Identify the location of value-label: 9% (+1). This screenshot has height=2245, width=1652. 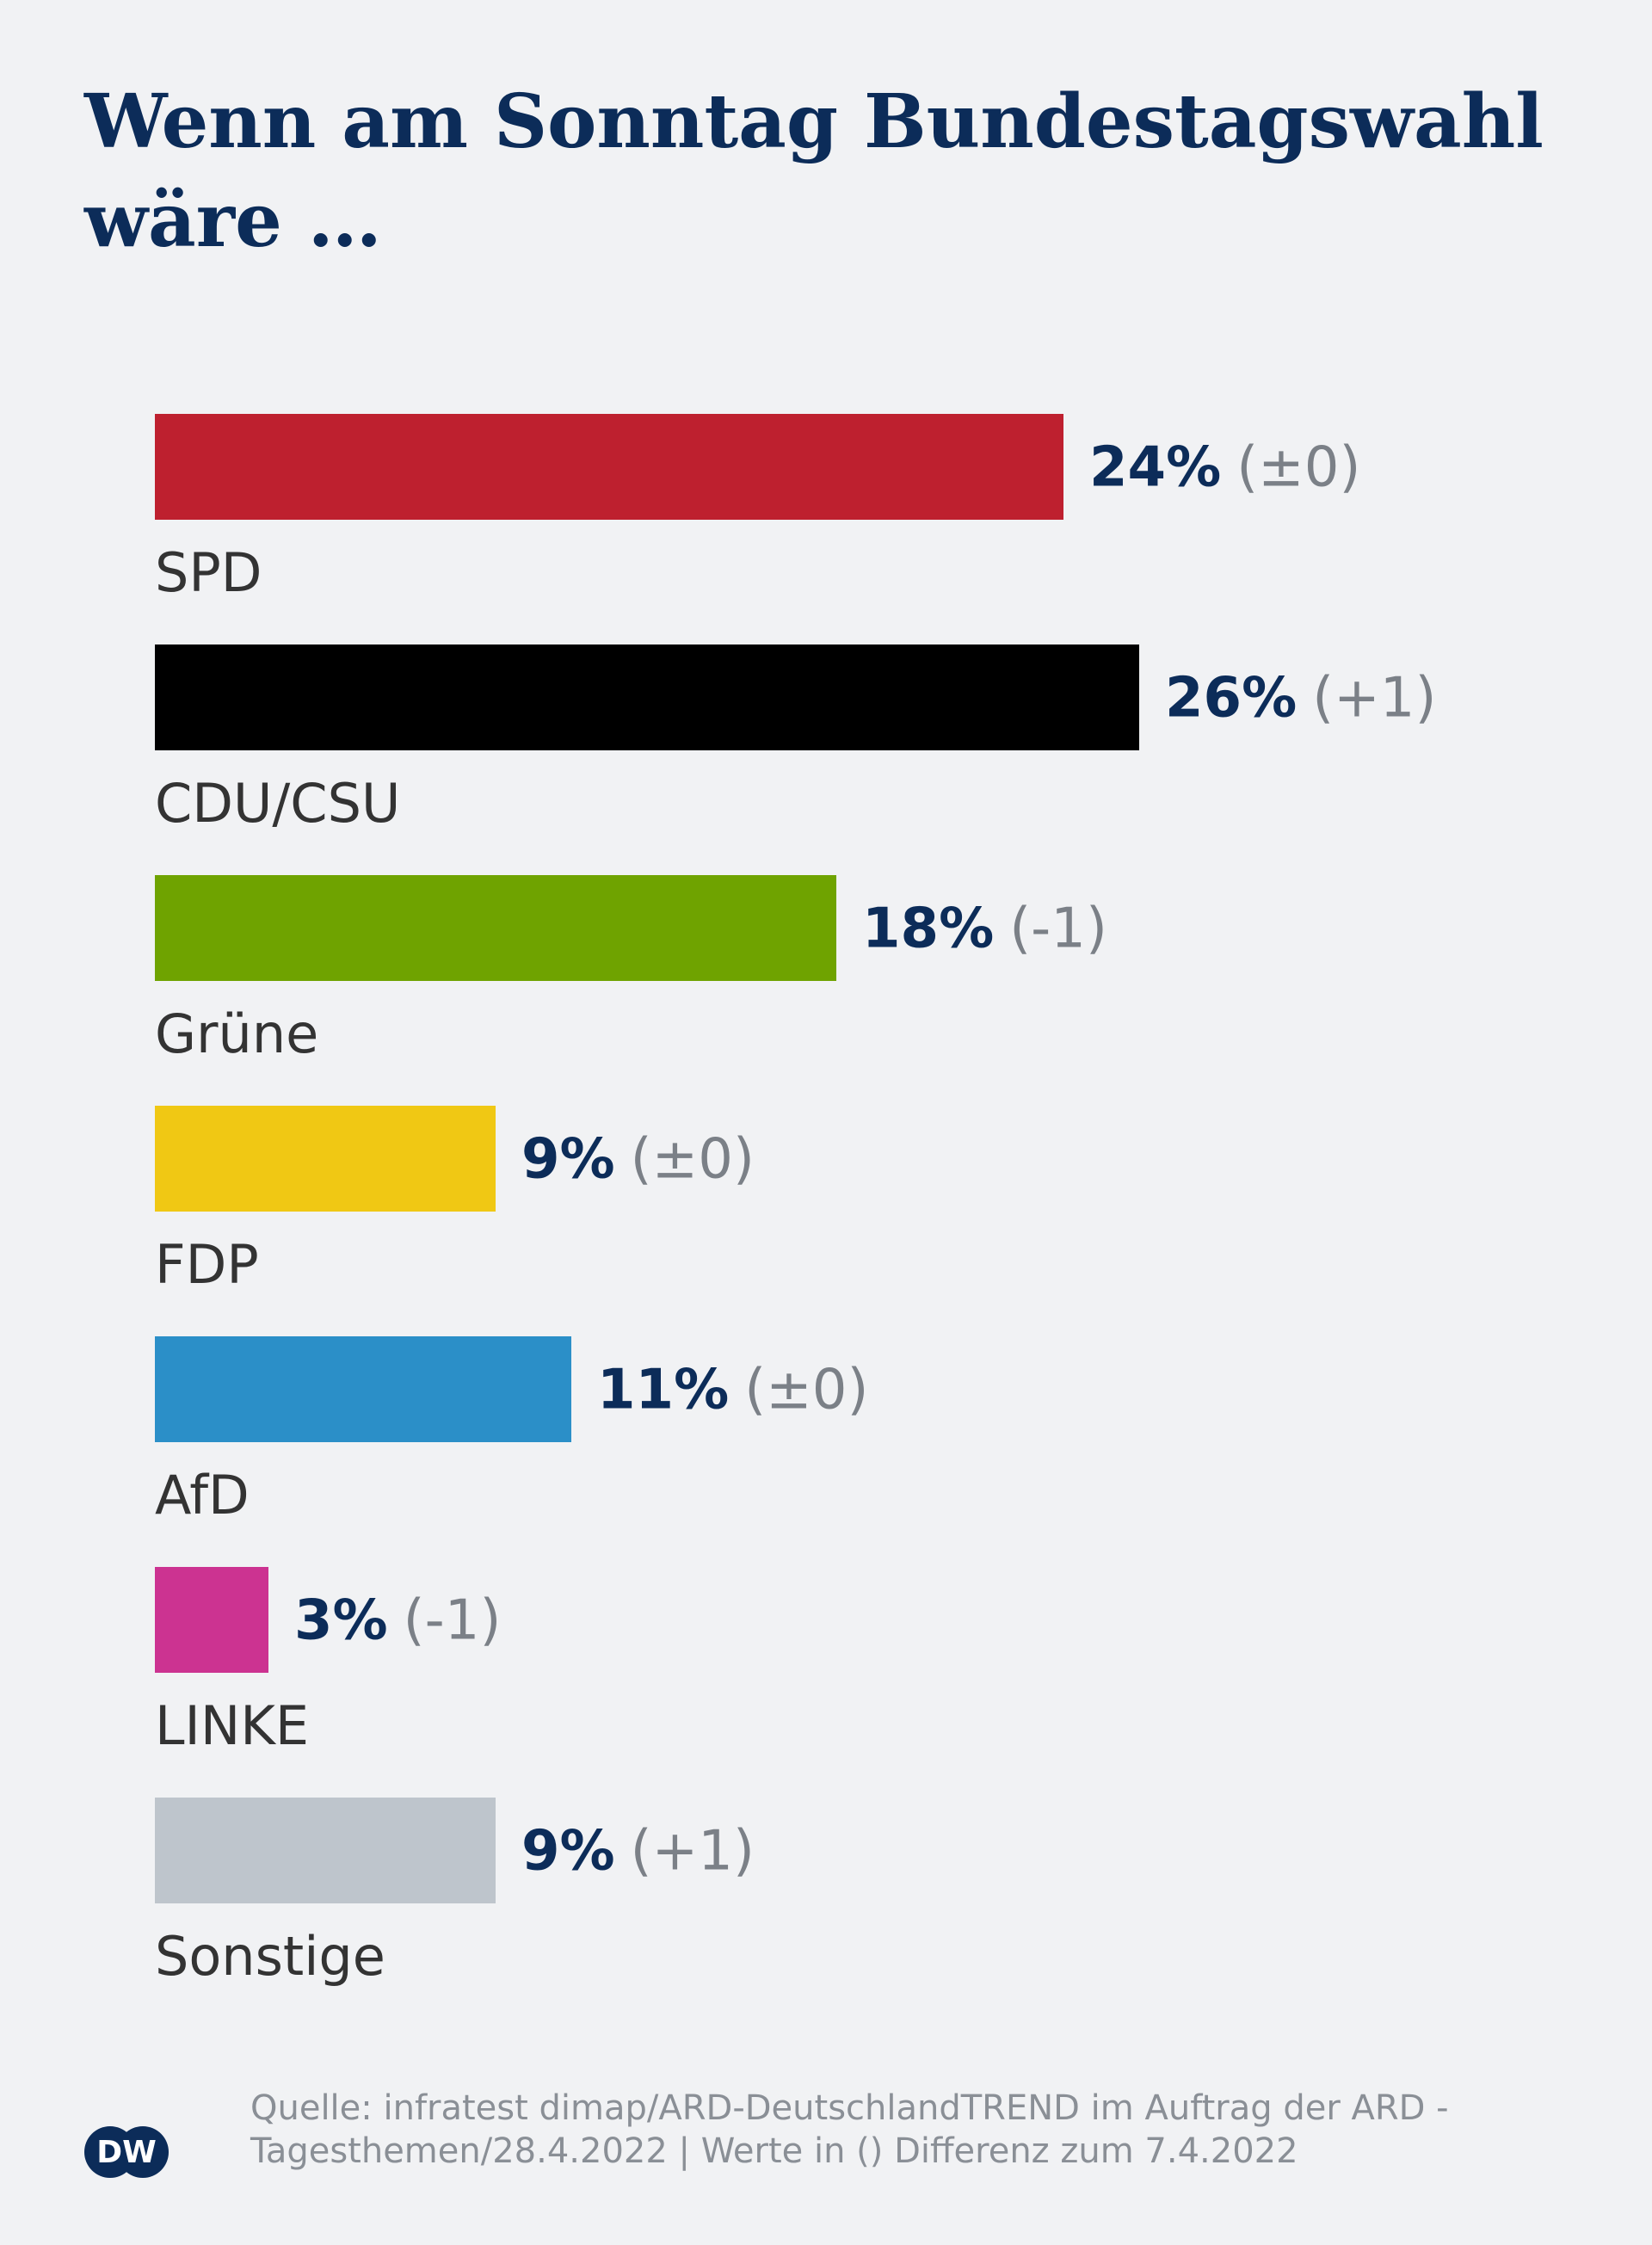
(638, 1851).